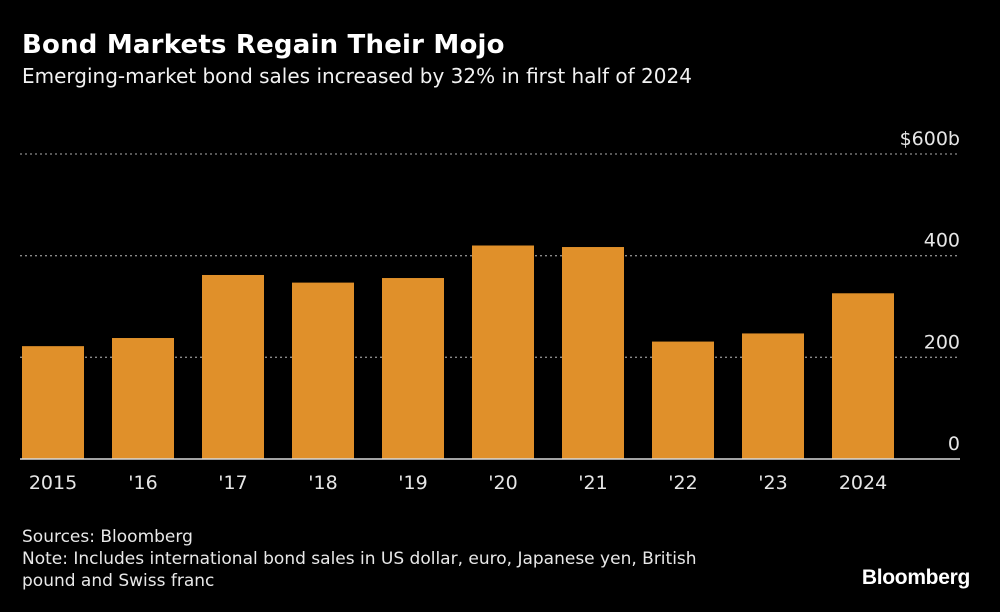 The height and width of the screenshot is (612, 1000). What do you see at coordinates (592, 483) in the screenshot?
I see `x-tick-label: '21` at bounding box center [592, 483].